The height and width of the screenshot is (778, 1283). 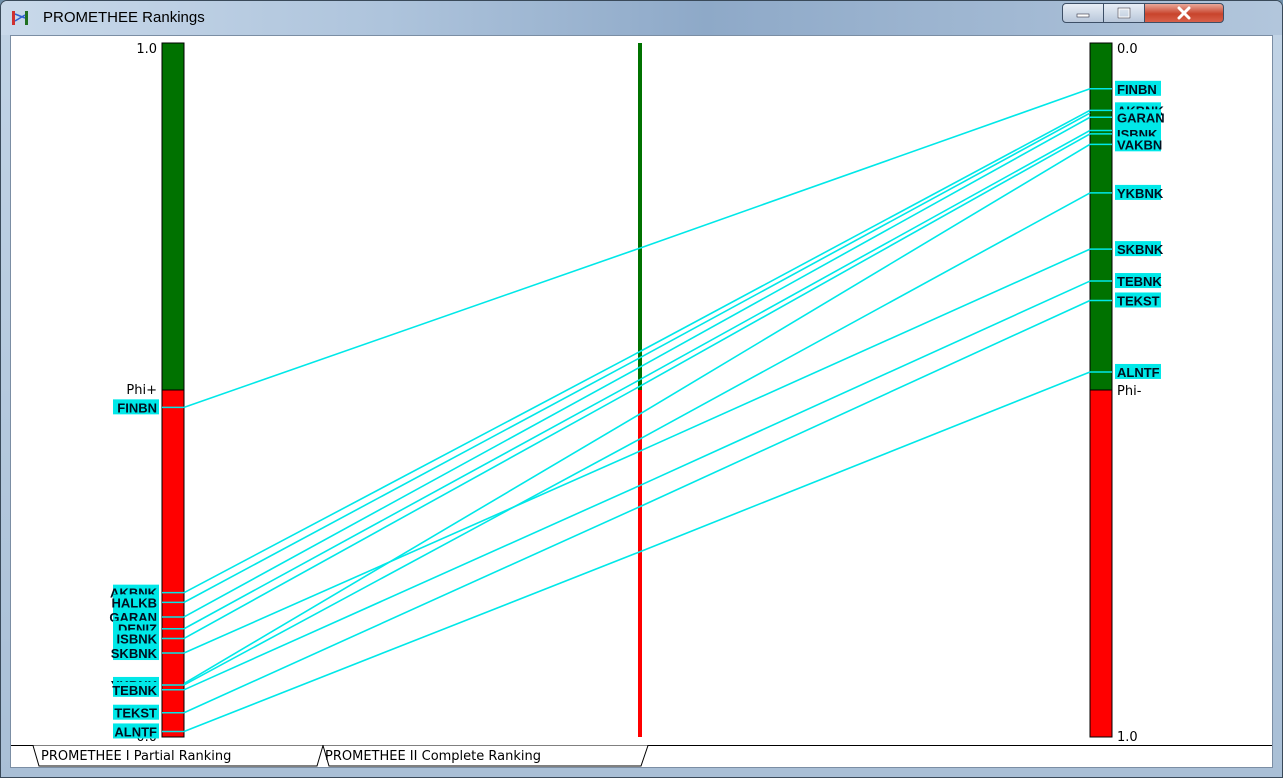 I want to click on minimize-button, so click(x=1083, y=13).